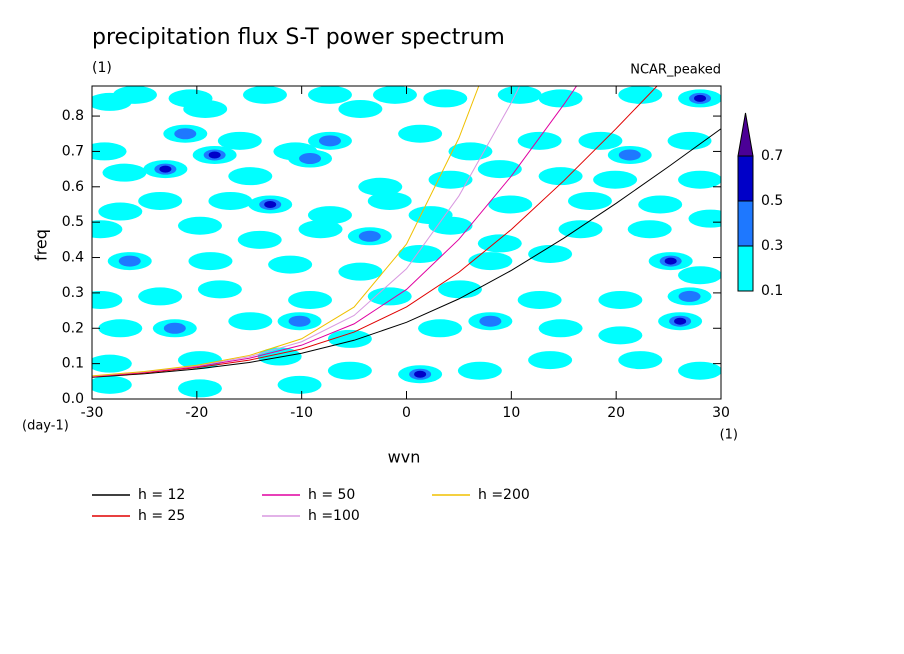 The height and width of the screenshot is (654, 904). What do you see at coordinates (298, 37) in the screenshot?
I see `chart-title: precipitation flux S-T power spectrum` at bounding box center [298, 37].